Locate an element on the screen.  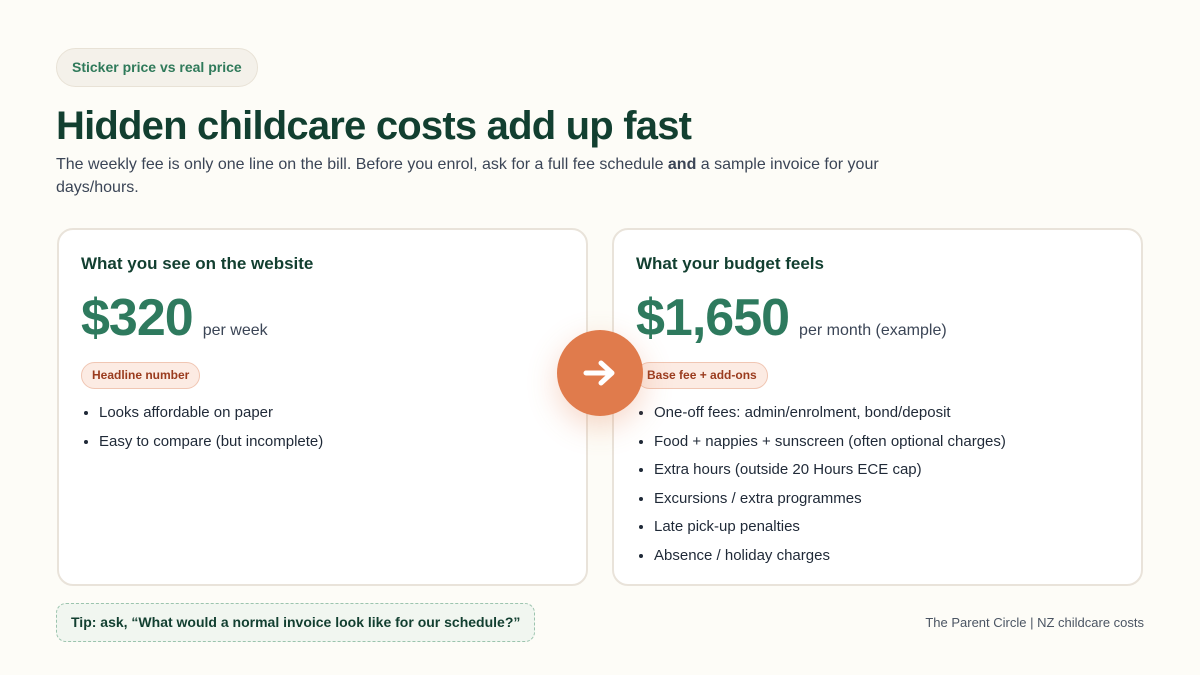
arrow-right-icon is located at coordinates (600, 373).